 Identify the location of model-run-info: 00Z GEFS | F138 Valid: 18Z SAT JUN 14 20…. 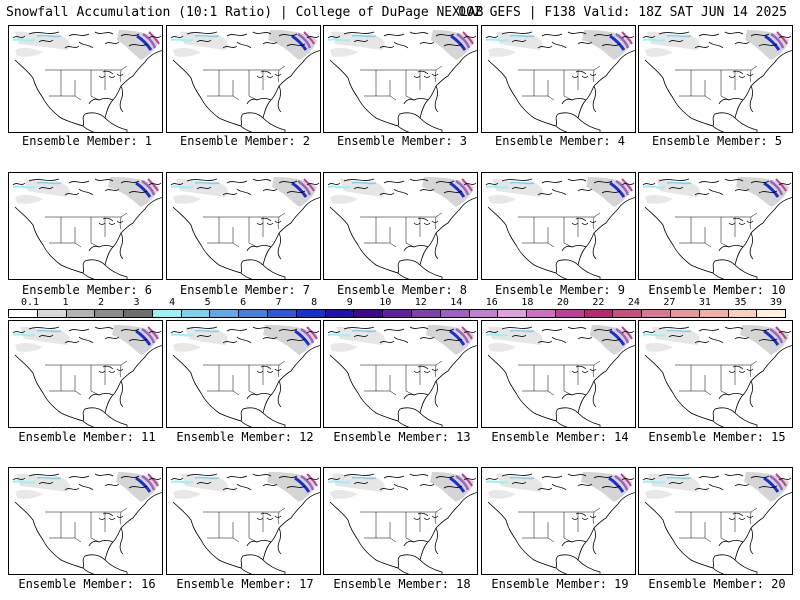
(622, 12).